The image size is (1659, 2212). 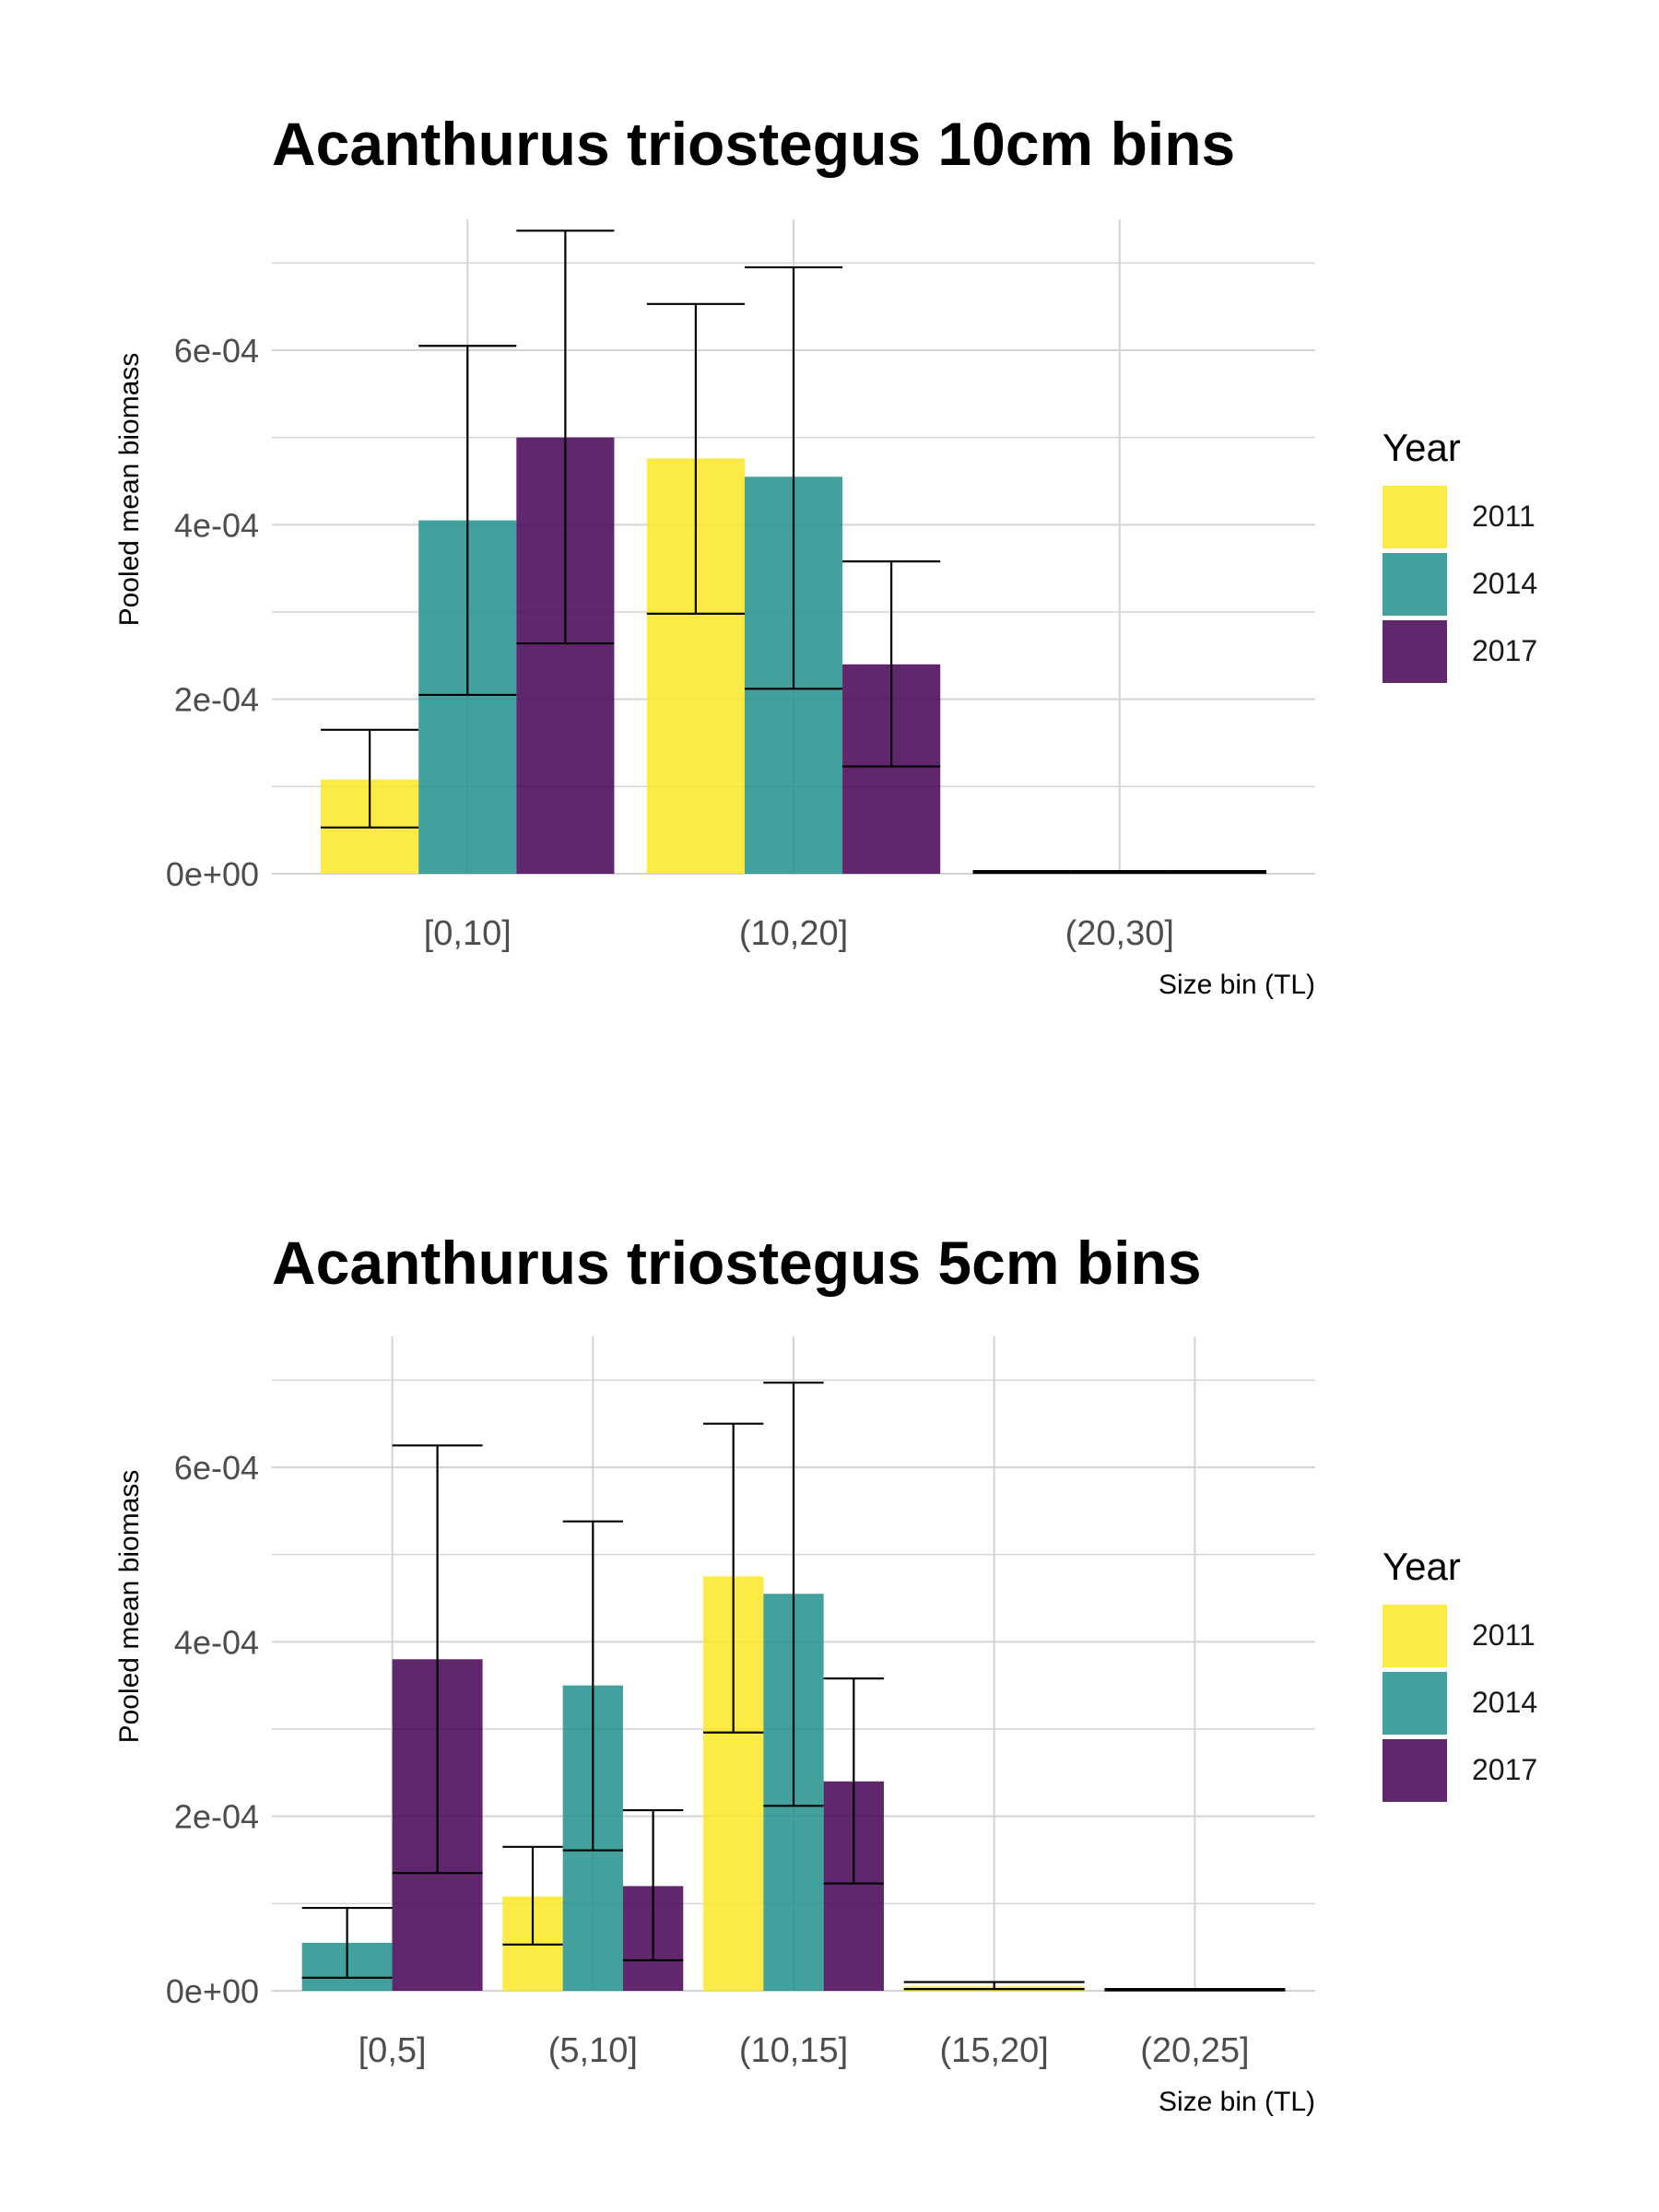 What do you see at coordinates (793, 933) in the screenshot?
I see `x-tick-label: (10,20]` at bounding box center [793, 933].